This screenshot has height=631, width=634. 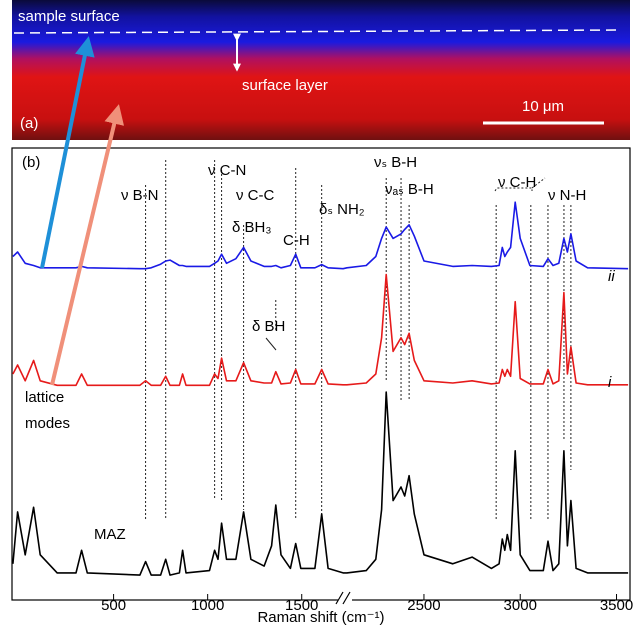 I want to click on legend-label: ii, so click(x=611, y=276).